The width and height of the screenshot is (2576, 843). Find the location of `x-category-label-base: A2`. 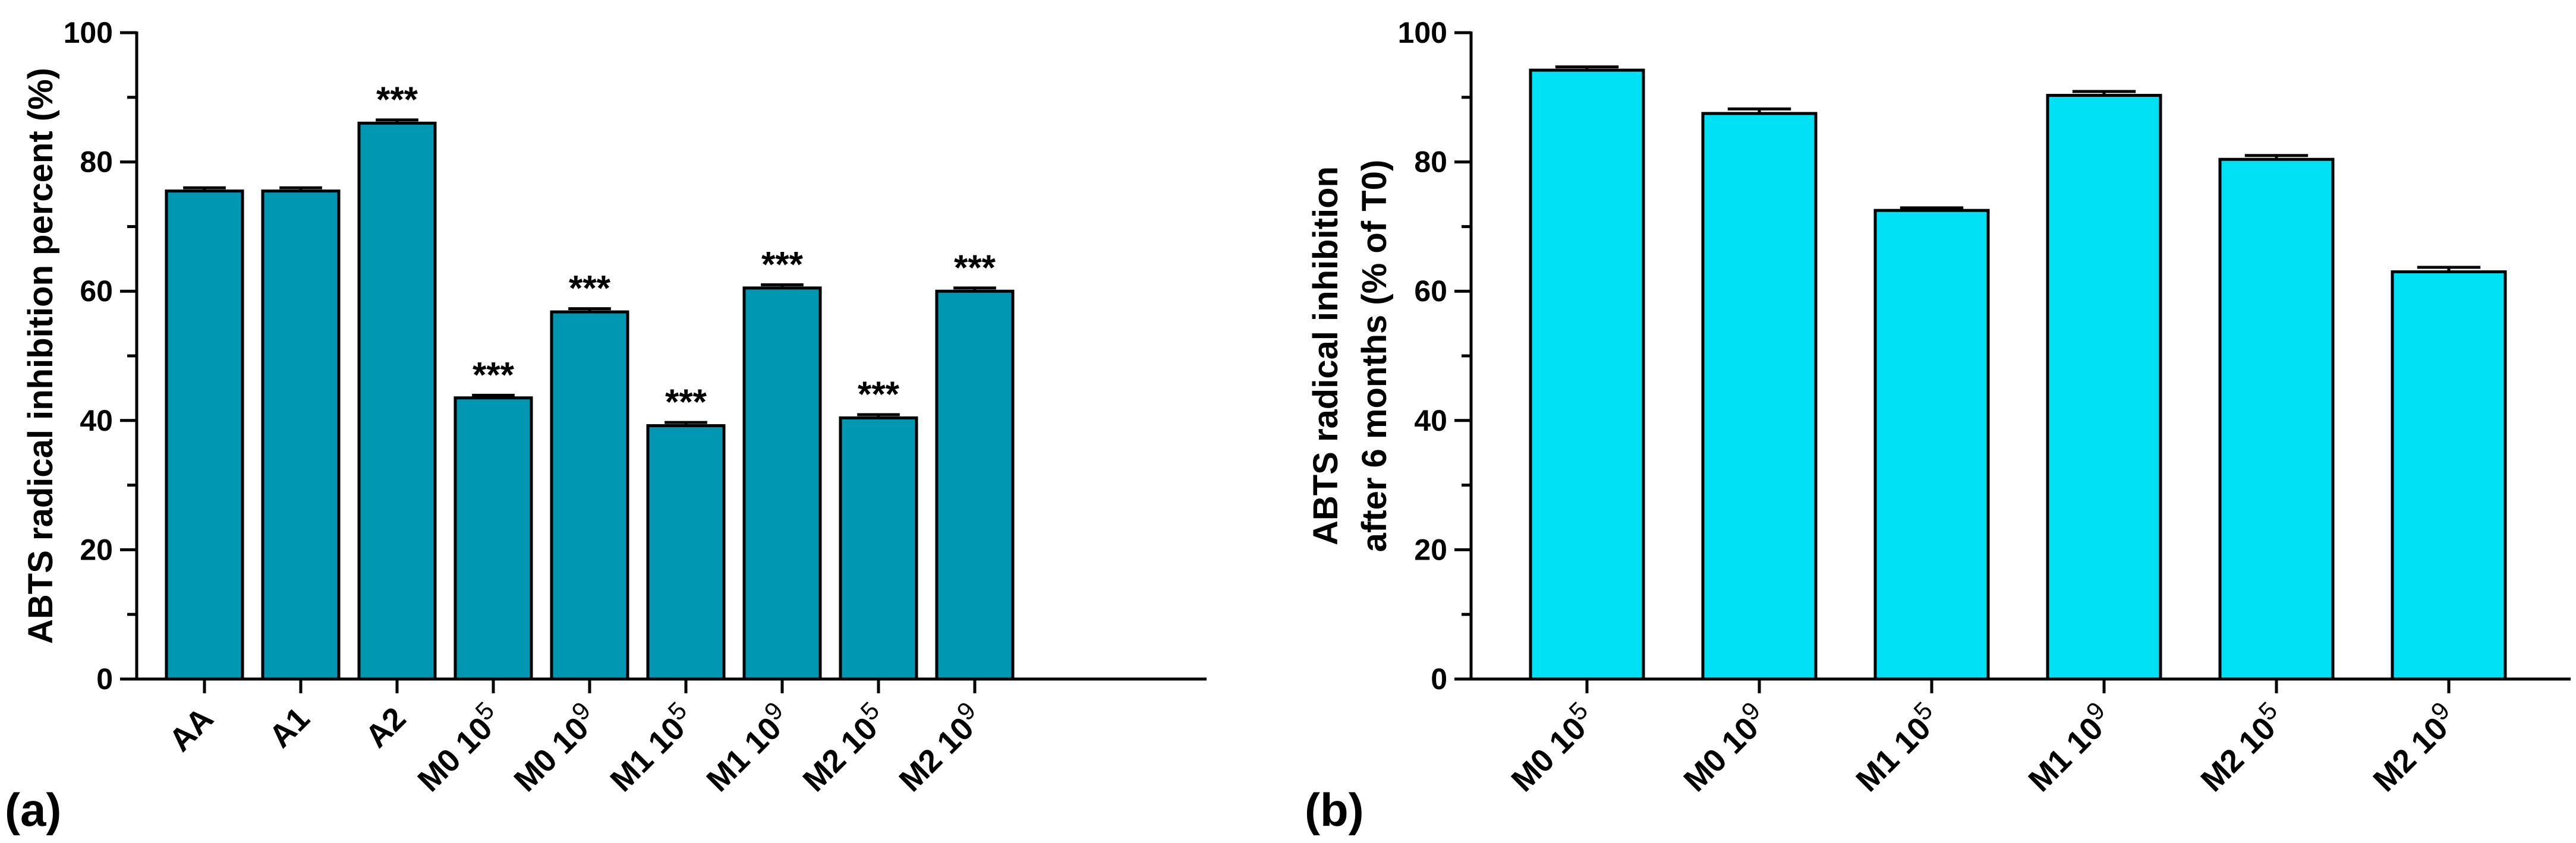

x-category-label-base: A2 is located at coordinates (385, 727).